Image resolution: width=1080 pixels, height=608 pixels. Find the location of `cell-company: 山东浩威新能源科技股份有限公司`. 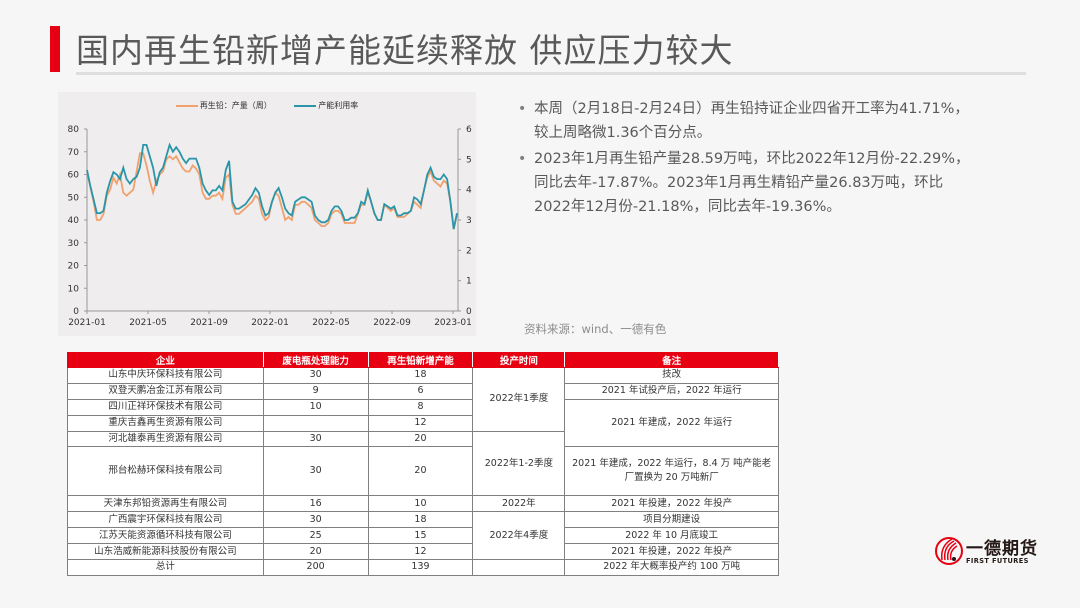

cell-company: 山东浩威新能源科技股份有限公司 is located at coordinates (165, 552).